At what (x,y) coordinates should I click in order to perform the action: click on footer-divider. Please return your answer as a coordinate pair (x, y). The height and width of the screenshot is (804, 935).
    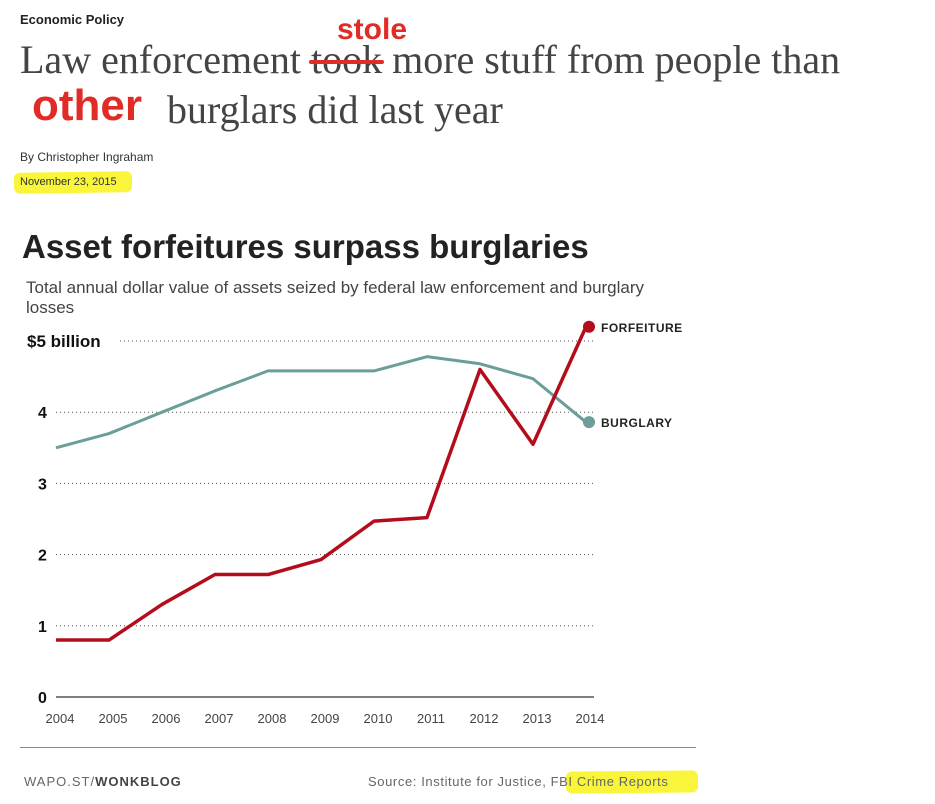
    Looking at the image, I should click on (358, 747).